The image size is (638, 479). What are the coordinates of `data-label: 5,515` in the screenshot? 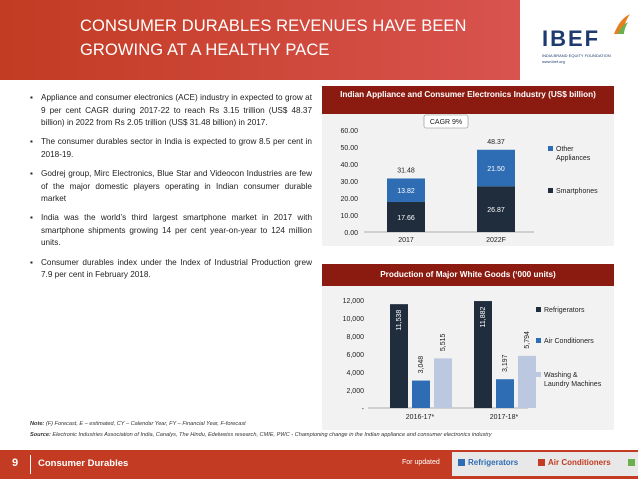 It's located at (443, 343).